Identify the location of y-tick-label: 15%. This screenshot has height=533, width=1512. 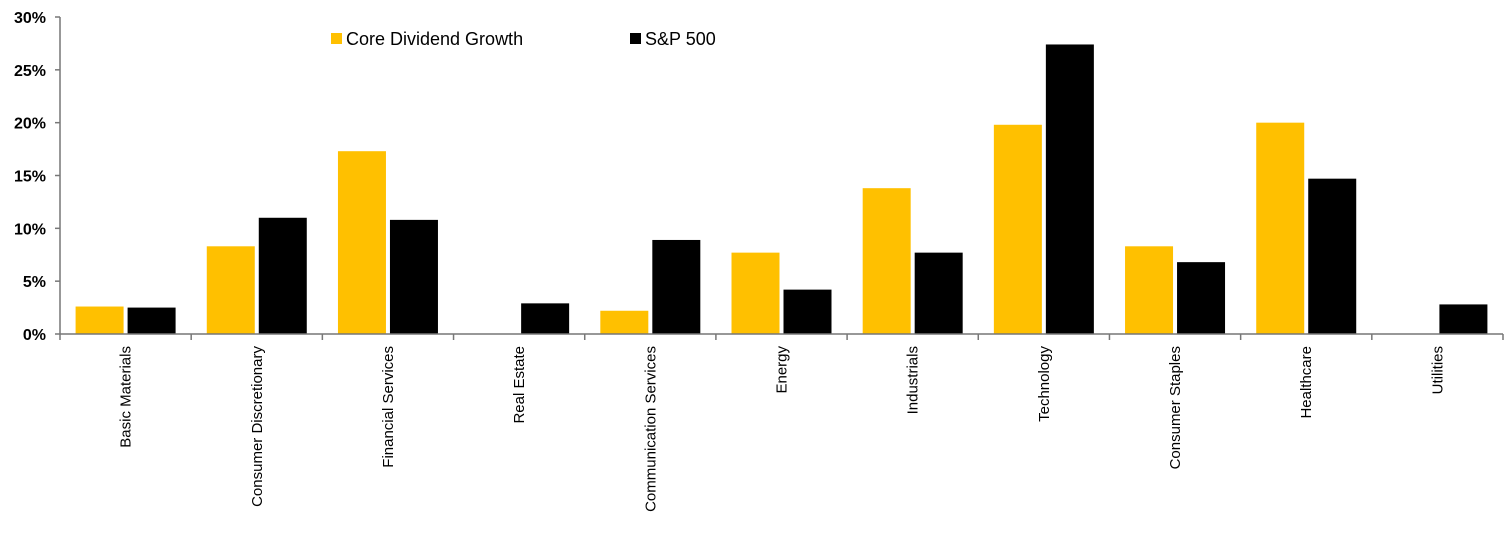
(30, 177).